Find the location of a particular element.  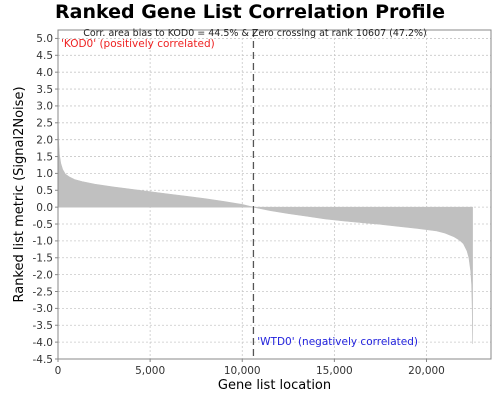

x-axis-ticks: 0 5,000 10,000 15,000 20,000 is located at coordinates (250, 368).